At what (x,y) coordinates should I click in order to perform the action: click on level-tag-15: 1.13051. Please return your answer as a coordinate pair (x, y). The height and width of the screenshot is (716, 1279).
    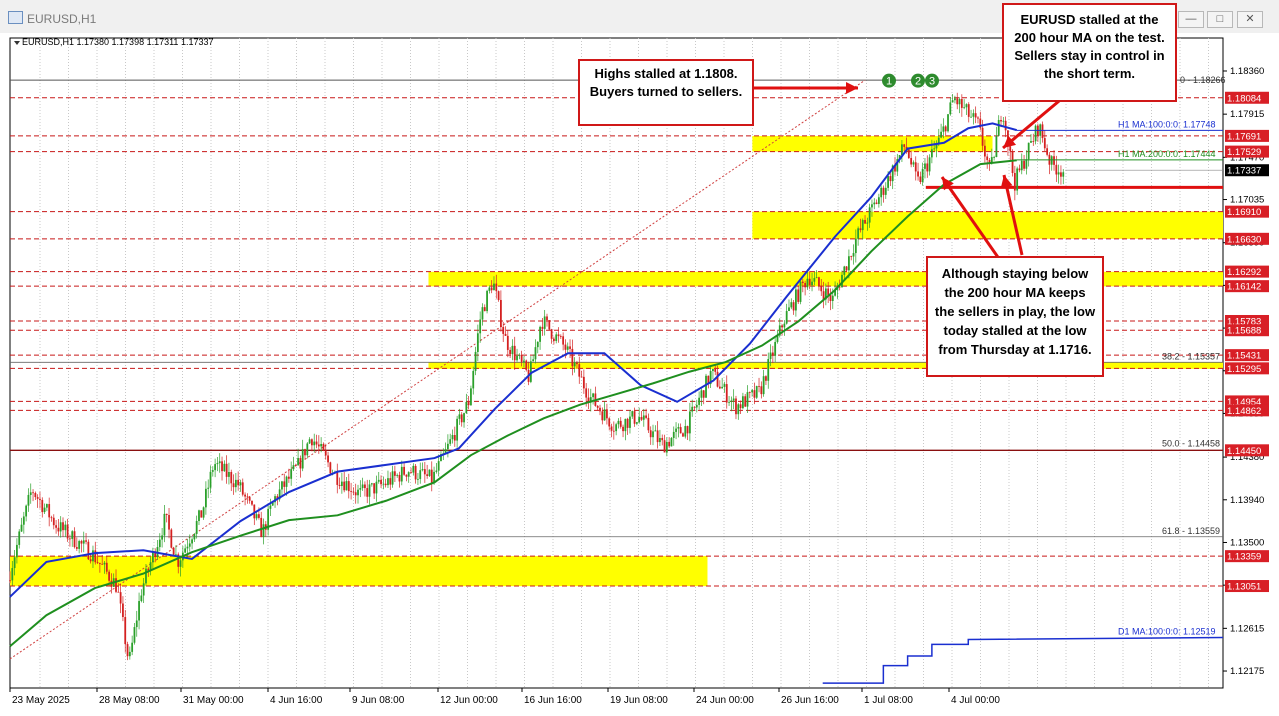
    Looking at the image, I should click on (1244, 587).